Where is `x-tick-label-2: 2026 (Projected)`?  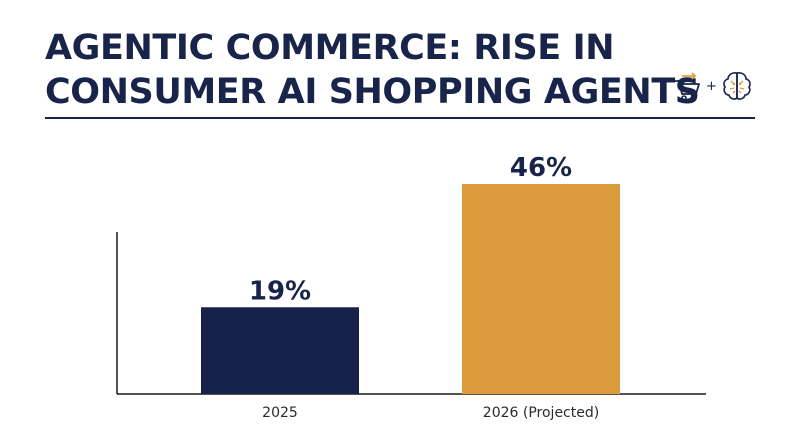
x-tick-label-2: 2026 (Projected) is located at coordinates (541, 413).